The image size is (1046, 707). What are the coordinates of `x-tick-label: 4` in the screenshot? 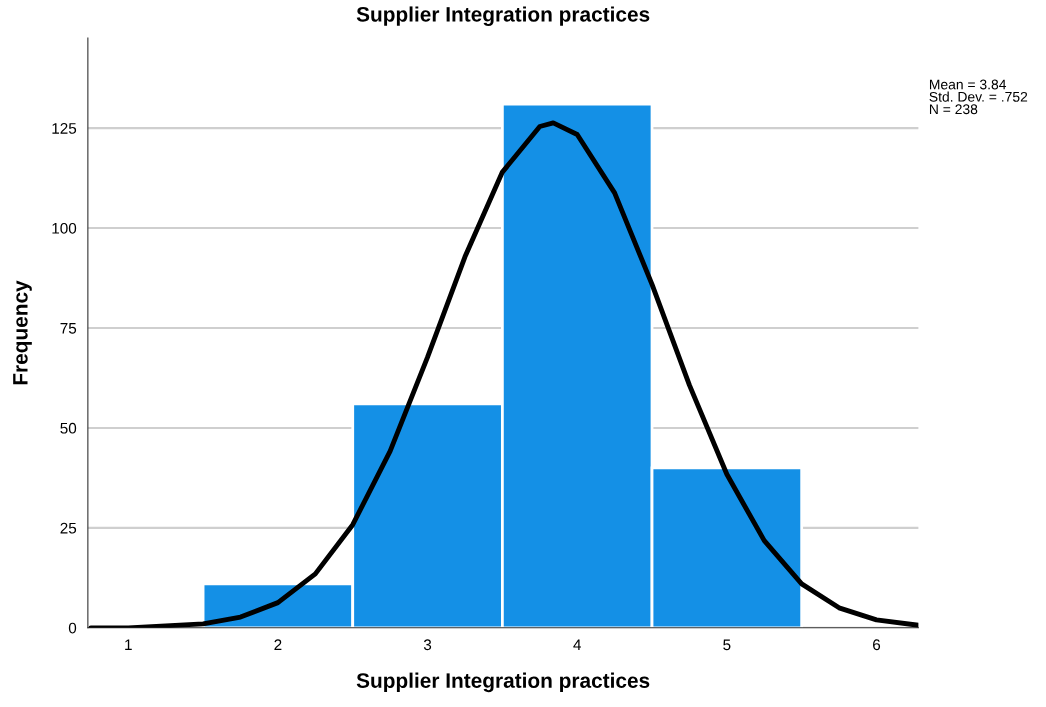 It's located at (577, 644).